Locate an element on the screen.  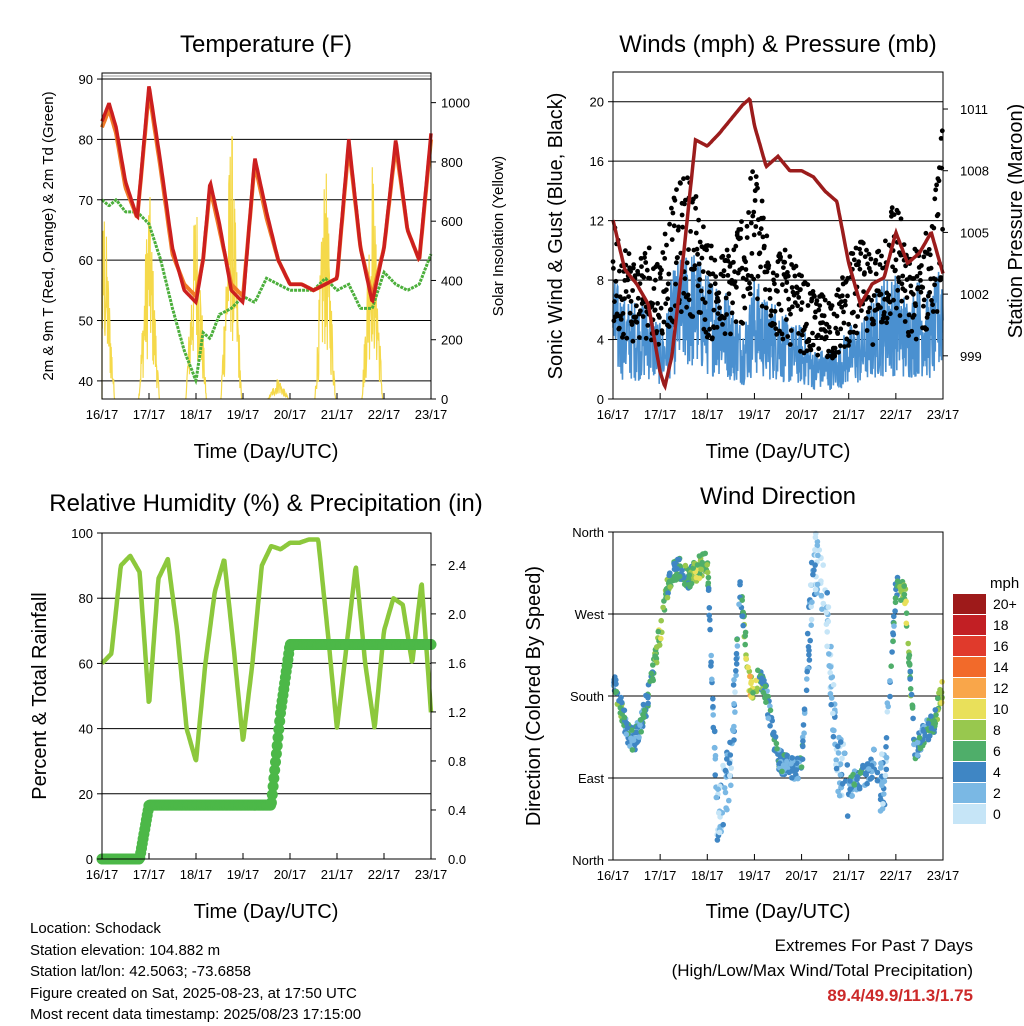
humidity-ytick-label-right: 0.4 is located at coordinates (457, 810).